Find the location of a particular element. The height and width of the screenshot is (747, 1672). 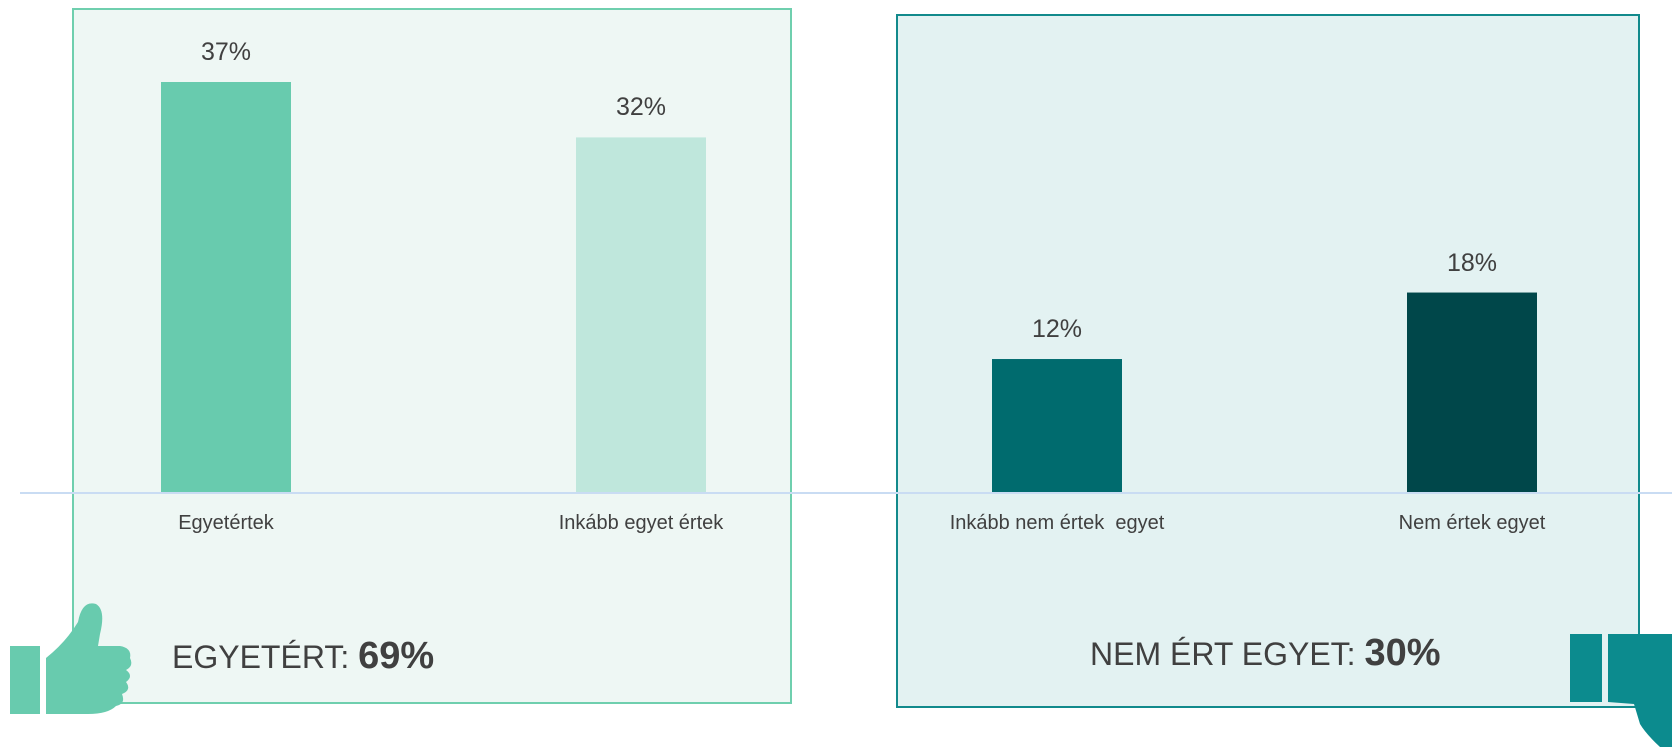

agree-summary: EGYETÉRT: 69% is located at coordinates (303, 656).